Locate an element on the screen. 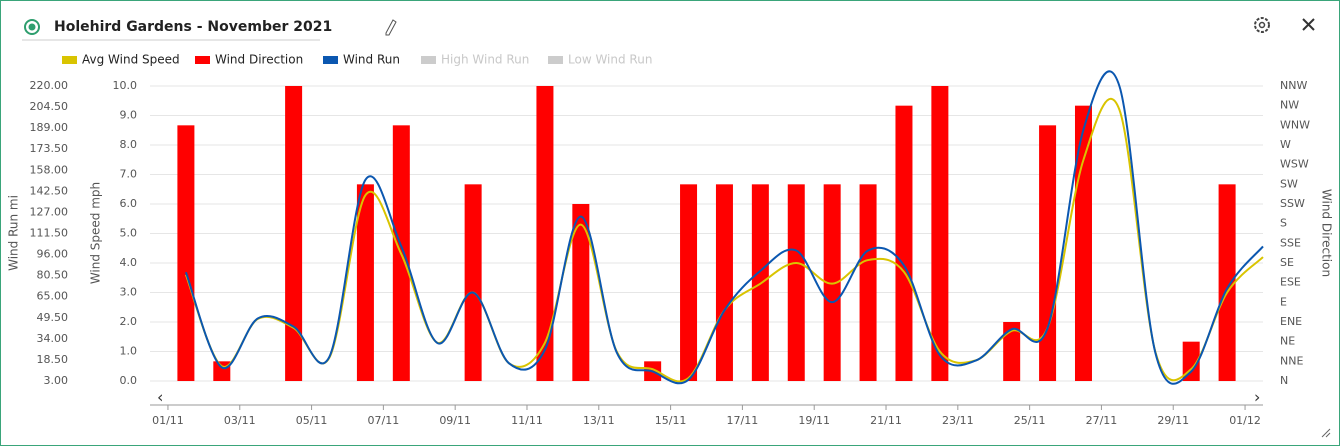 The height and width of the screenshot is (446, 1340). edit-icon is located at coordinates (391, 27).